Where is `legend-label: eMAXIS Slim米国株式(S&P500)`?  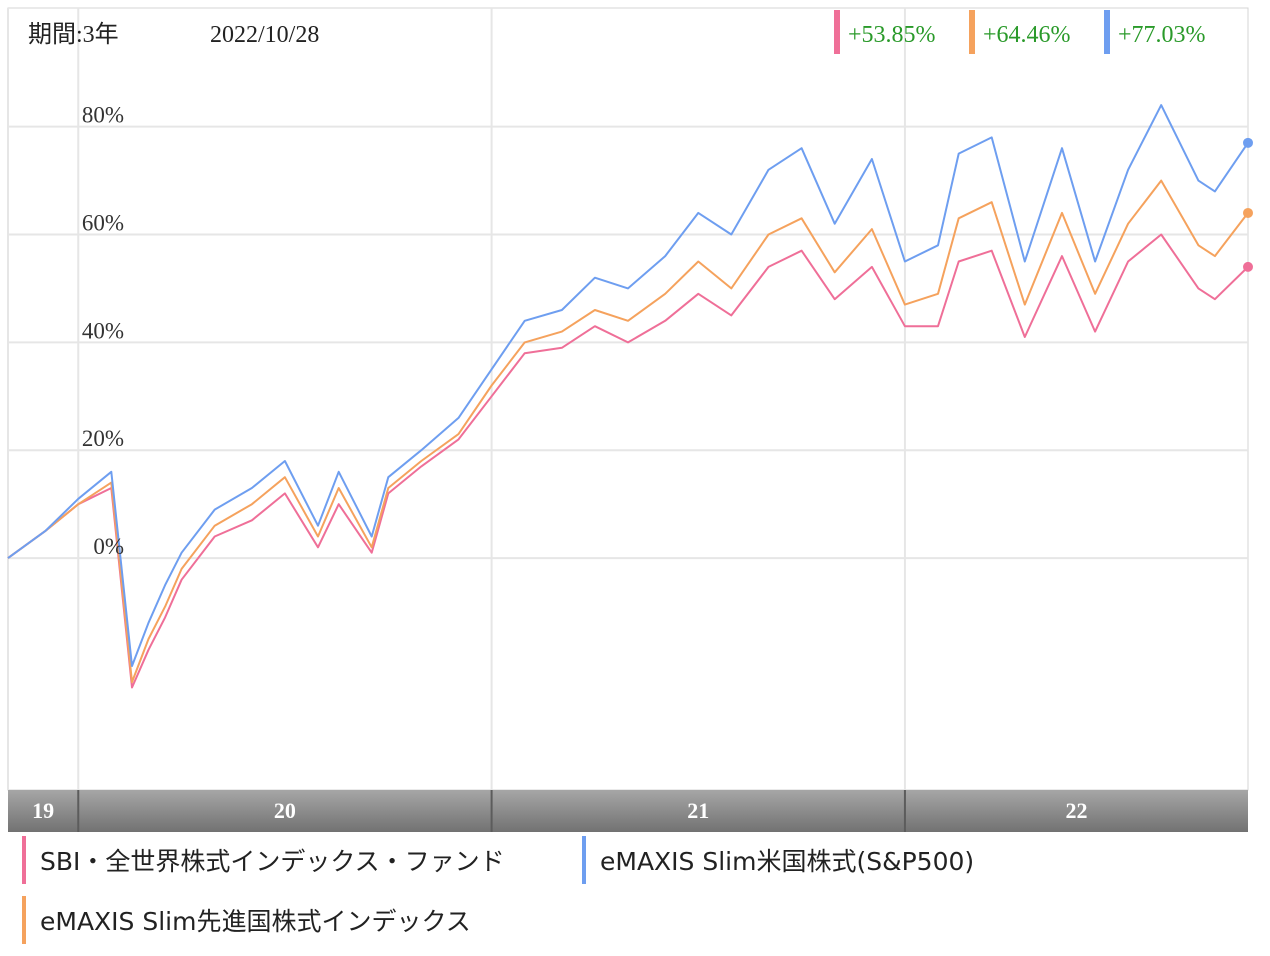 legend-label: eMAXIS Slim米国株式(S&P500) is located at coordinates (787, 861).